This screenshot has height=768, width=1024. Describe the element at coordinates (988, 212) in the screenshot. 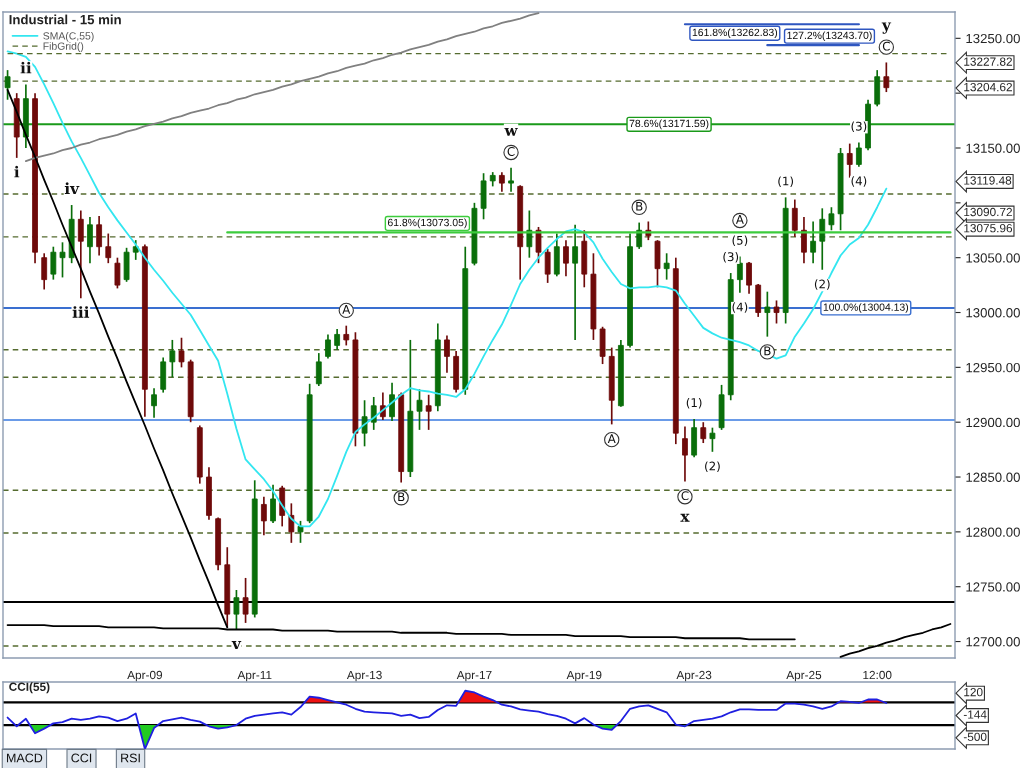

I see `text: 13090.72` at that location.